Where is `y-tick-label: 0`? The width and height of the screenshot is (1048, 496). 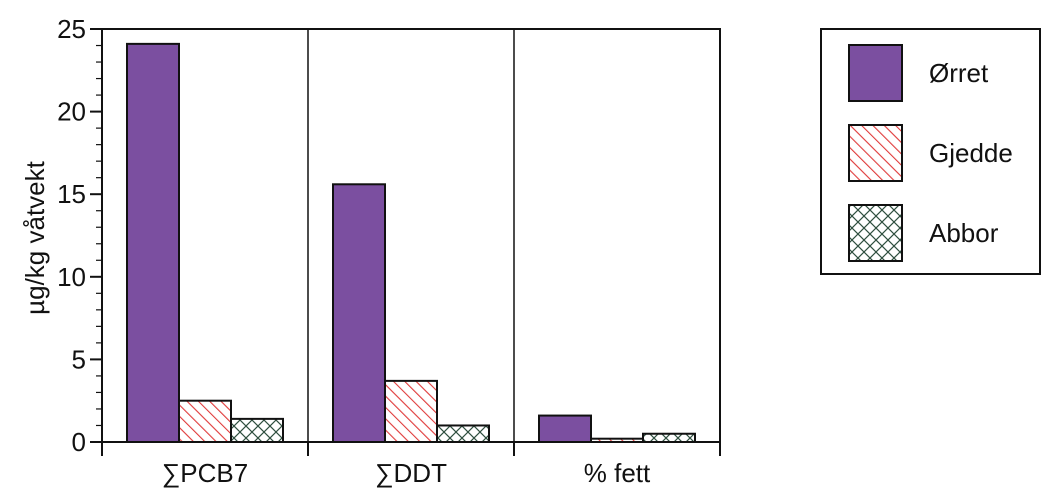
y-tick-label: 0 is located at coordinates (79, 442).